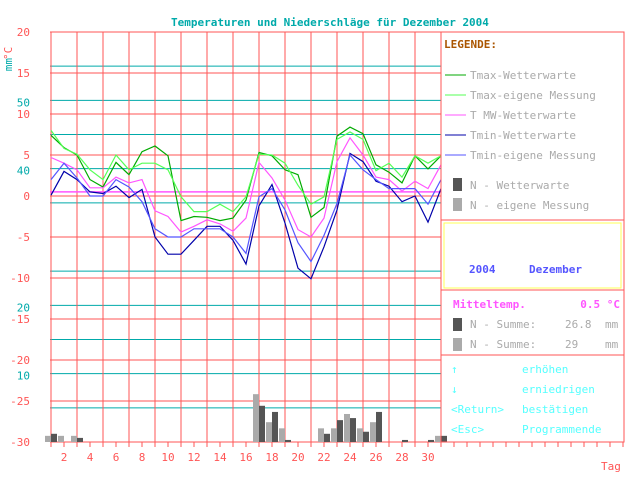 This screenshot has height=480, width=640. What do you see at coordinates (600, 304) in the screenshot?
I see `mean-temp-value: 0.5 °C` at bounding box center [600, 304].